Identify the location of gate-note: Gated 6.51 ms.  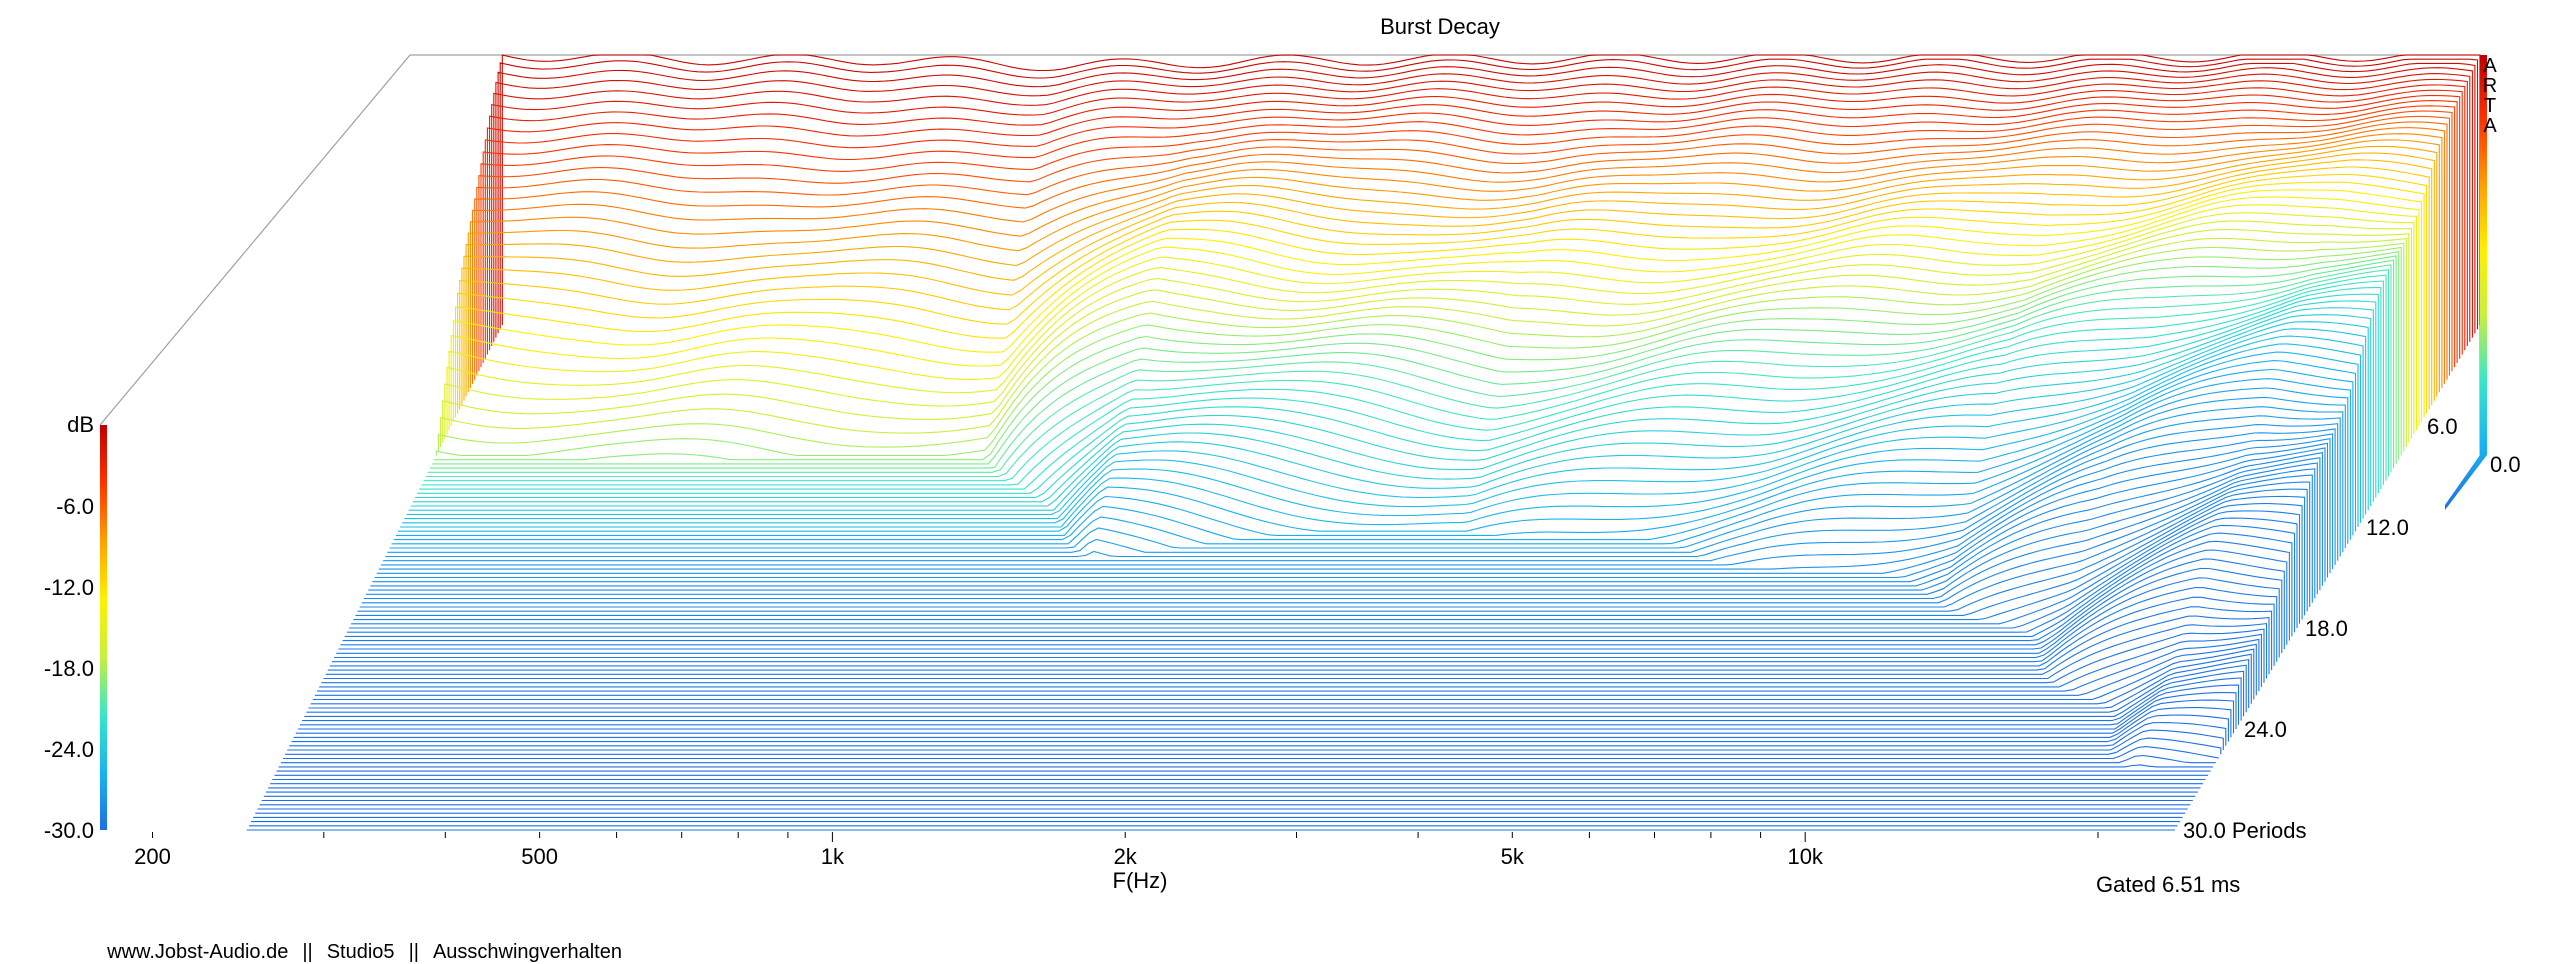
(2168, 884).